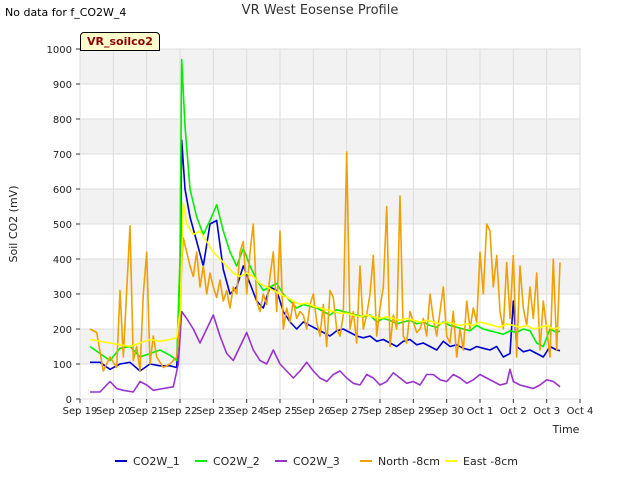  What do you see at coordinates (546, 411) in the screenshot?
I see `x-tick-label: Oct 3` at bounding box center [546, 411].